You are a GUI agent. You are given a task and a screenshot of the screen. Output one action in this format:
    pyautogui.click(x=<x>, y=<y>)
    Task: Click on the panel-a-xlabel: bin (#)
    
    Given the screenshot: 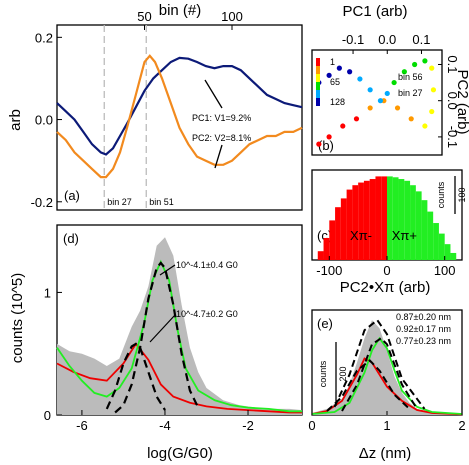 What is the action you would take?
    pyautogui.click(x=180, y=10)
    